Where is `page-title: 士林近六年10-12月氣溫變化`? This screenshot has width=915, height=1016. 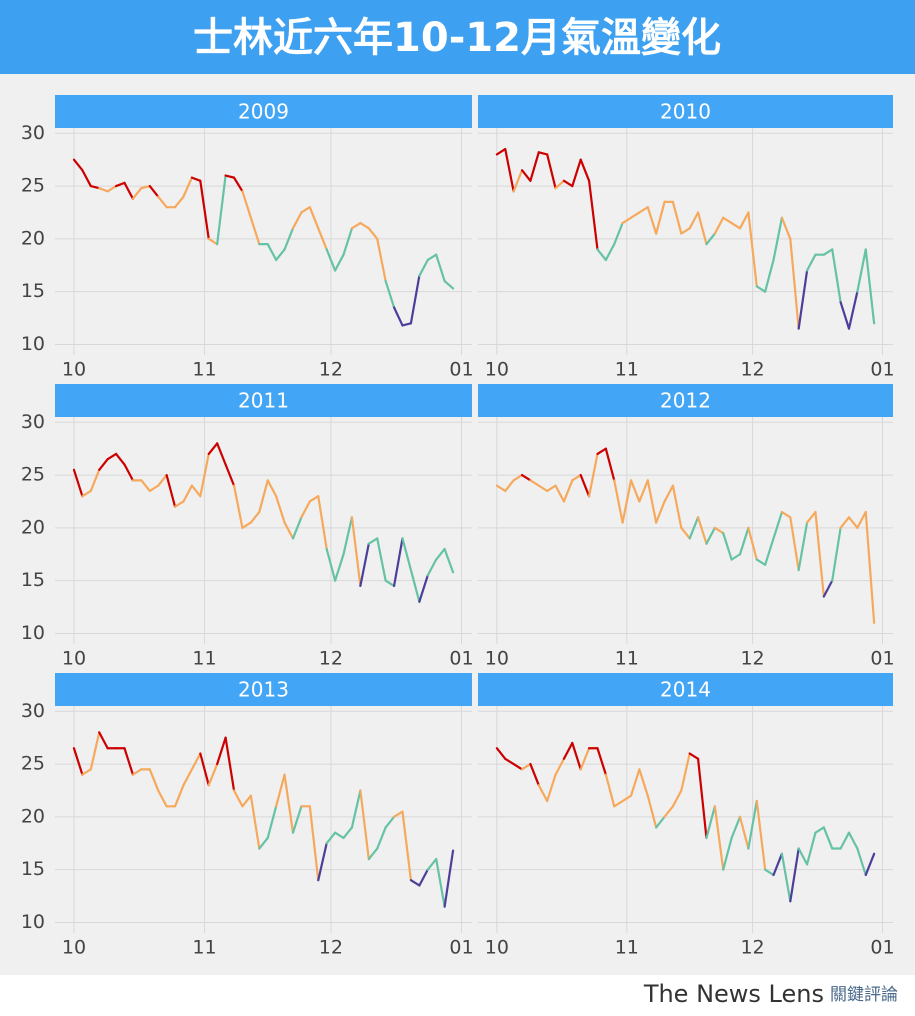 page-title: 士林近六年10-12月氣溫變化 is located at coordinates (457, 38).